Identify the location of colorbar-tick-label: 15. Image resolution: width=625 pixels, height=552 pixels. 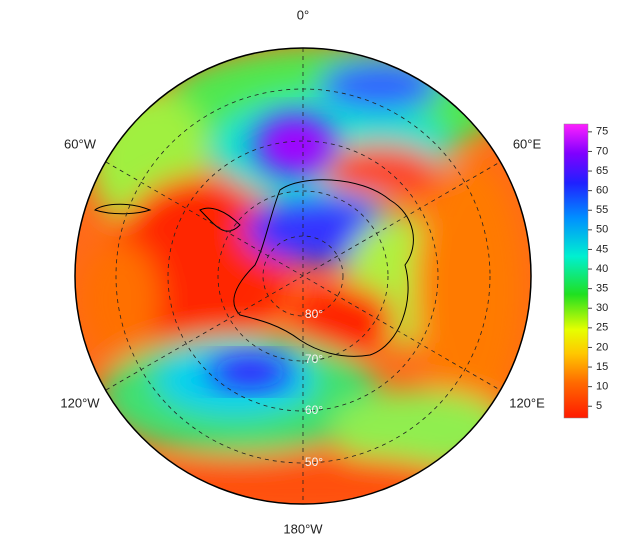
(602, 367).